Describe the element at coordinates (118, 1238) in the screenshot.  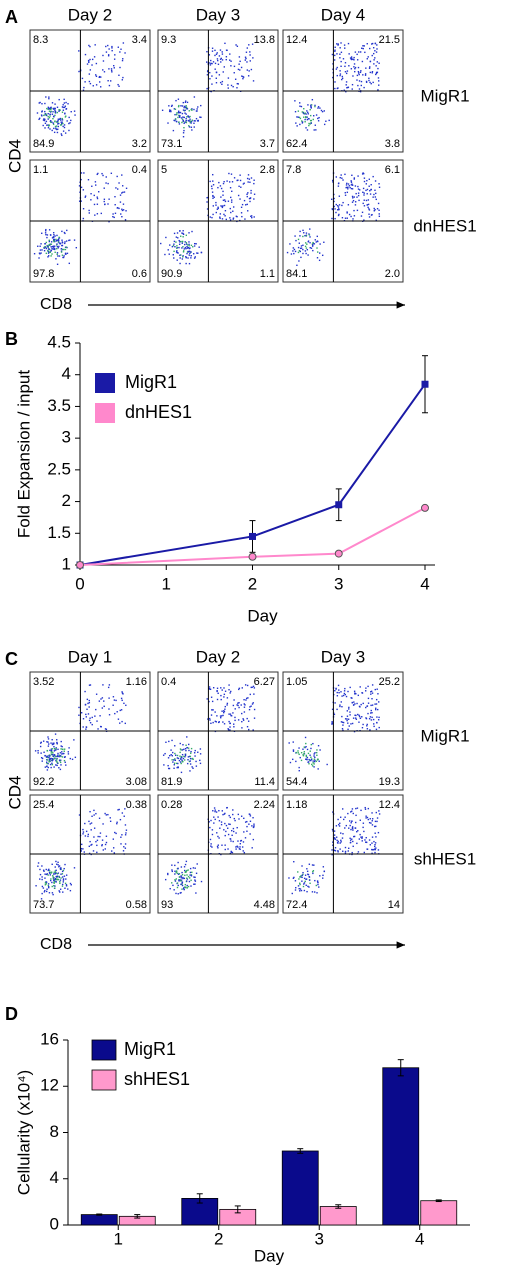
I see `x-tick-label: 1` at that location.